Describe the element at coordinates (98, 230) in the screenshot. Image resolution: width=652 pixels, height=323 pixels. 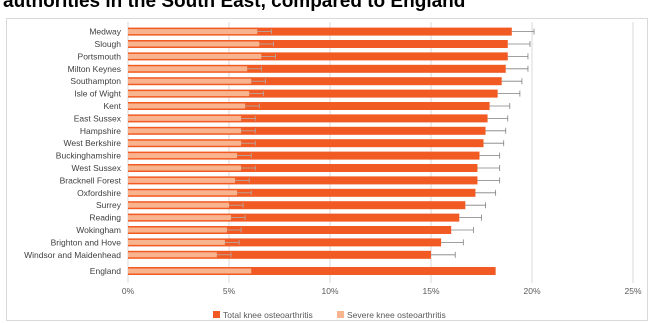
I see `category-label: Wokingham` at that location.